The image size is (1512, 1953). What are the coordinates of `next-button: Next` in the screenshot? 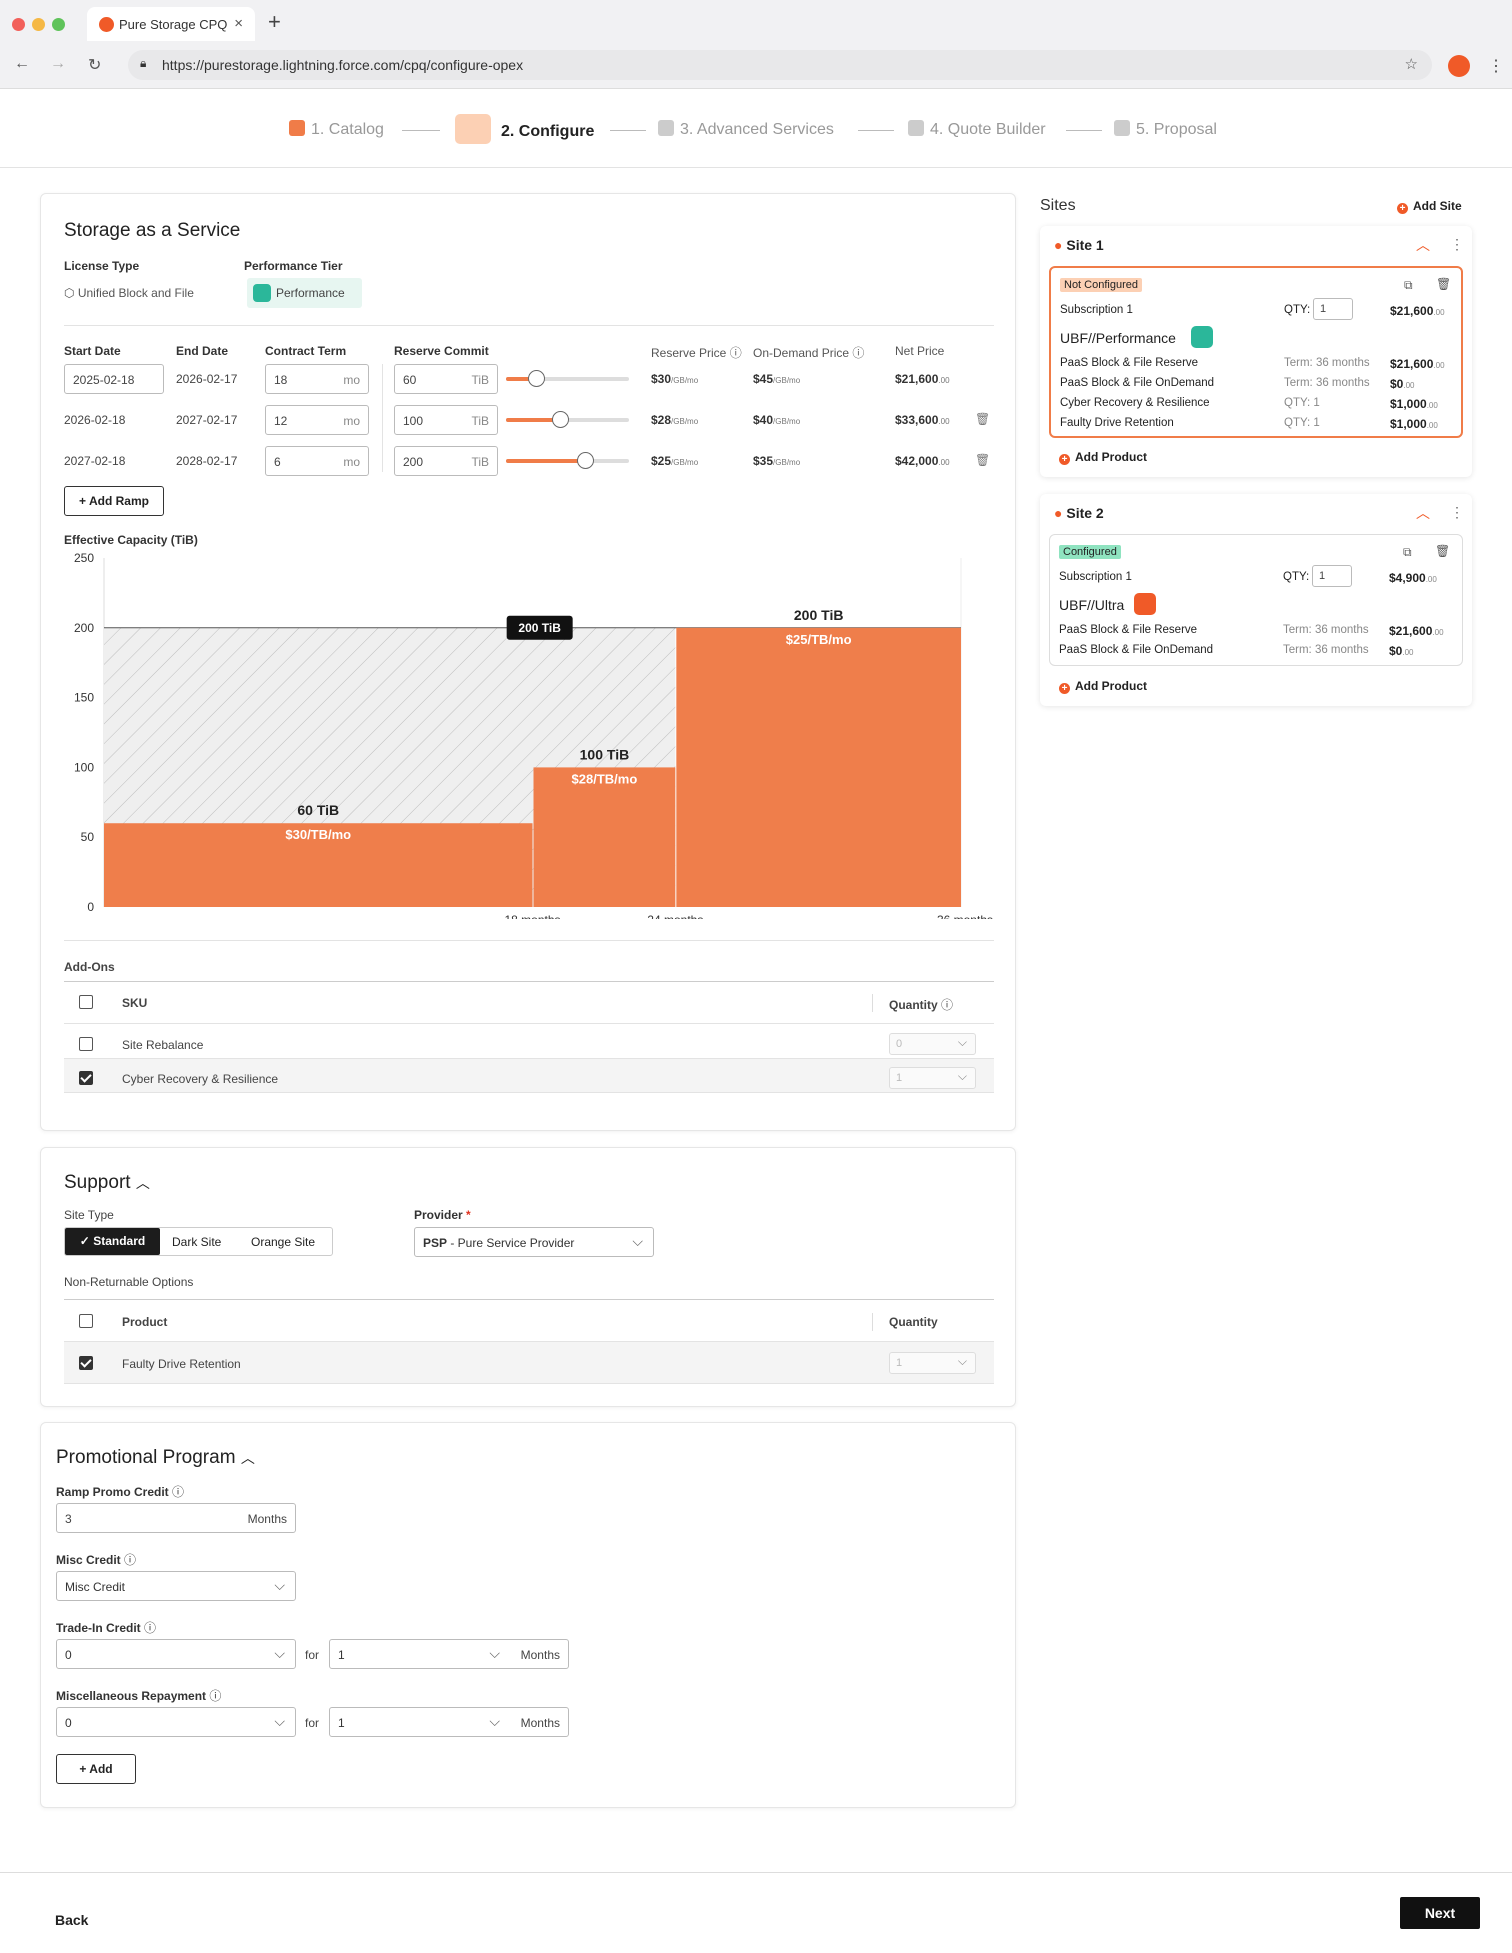 It's located at (1440, 1913).